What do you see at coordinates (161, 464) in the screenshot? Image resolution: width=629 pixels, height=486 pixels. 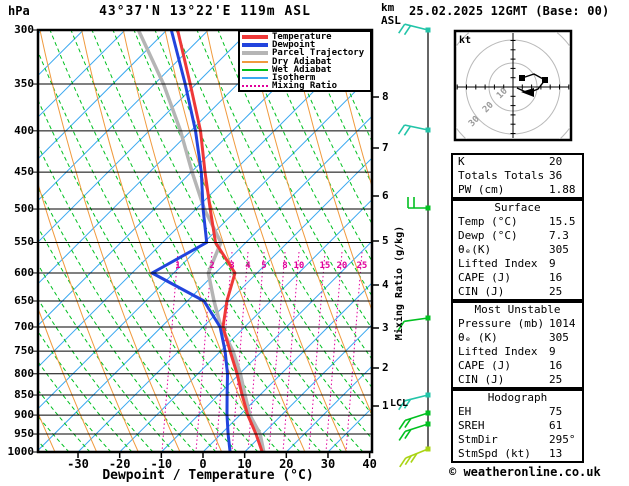 I see `temp-tick-label: -10` at bounding box center [161, 464].